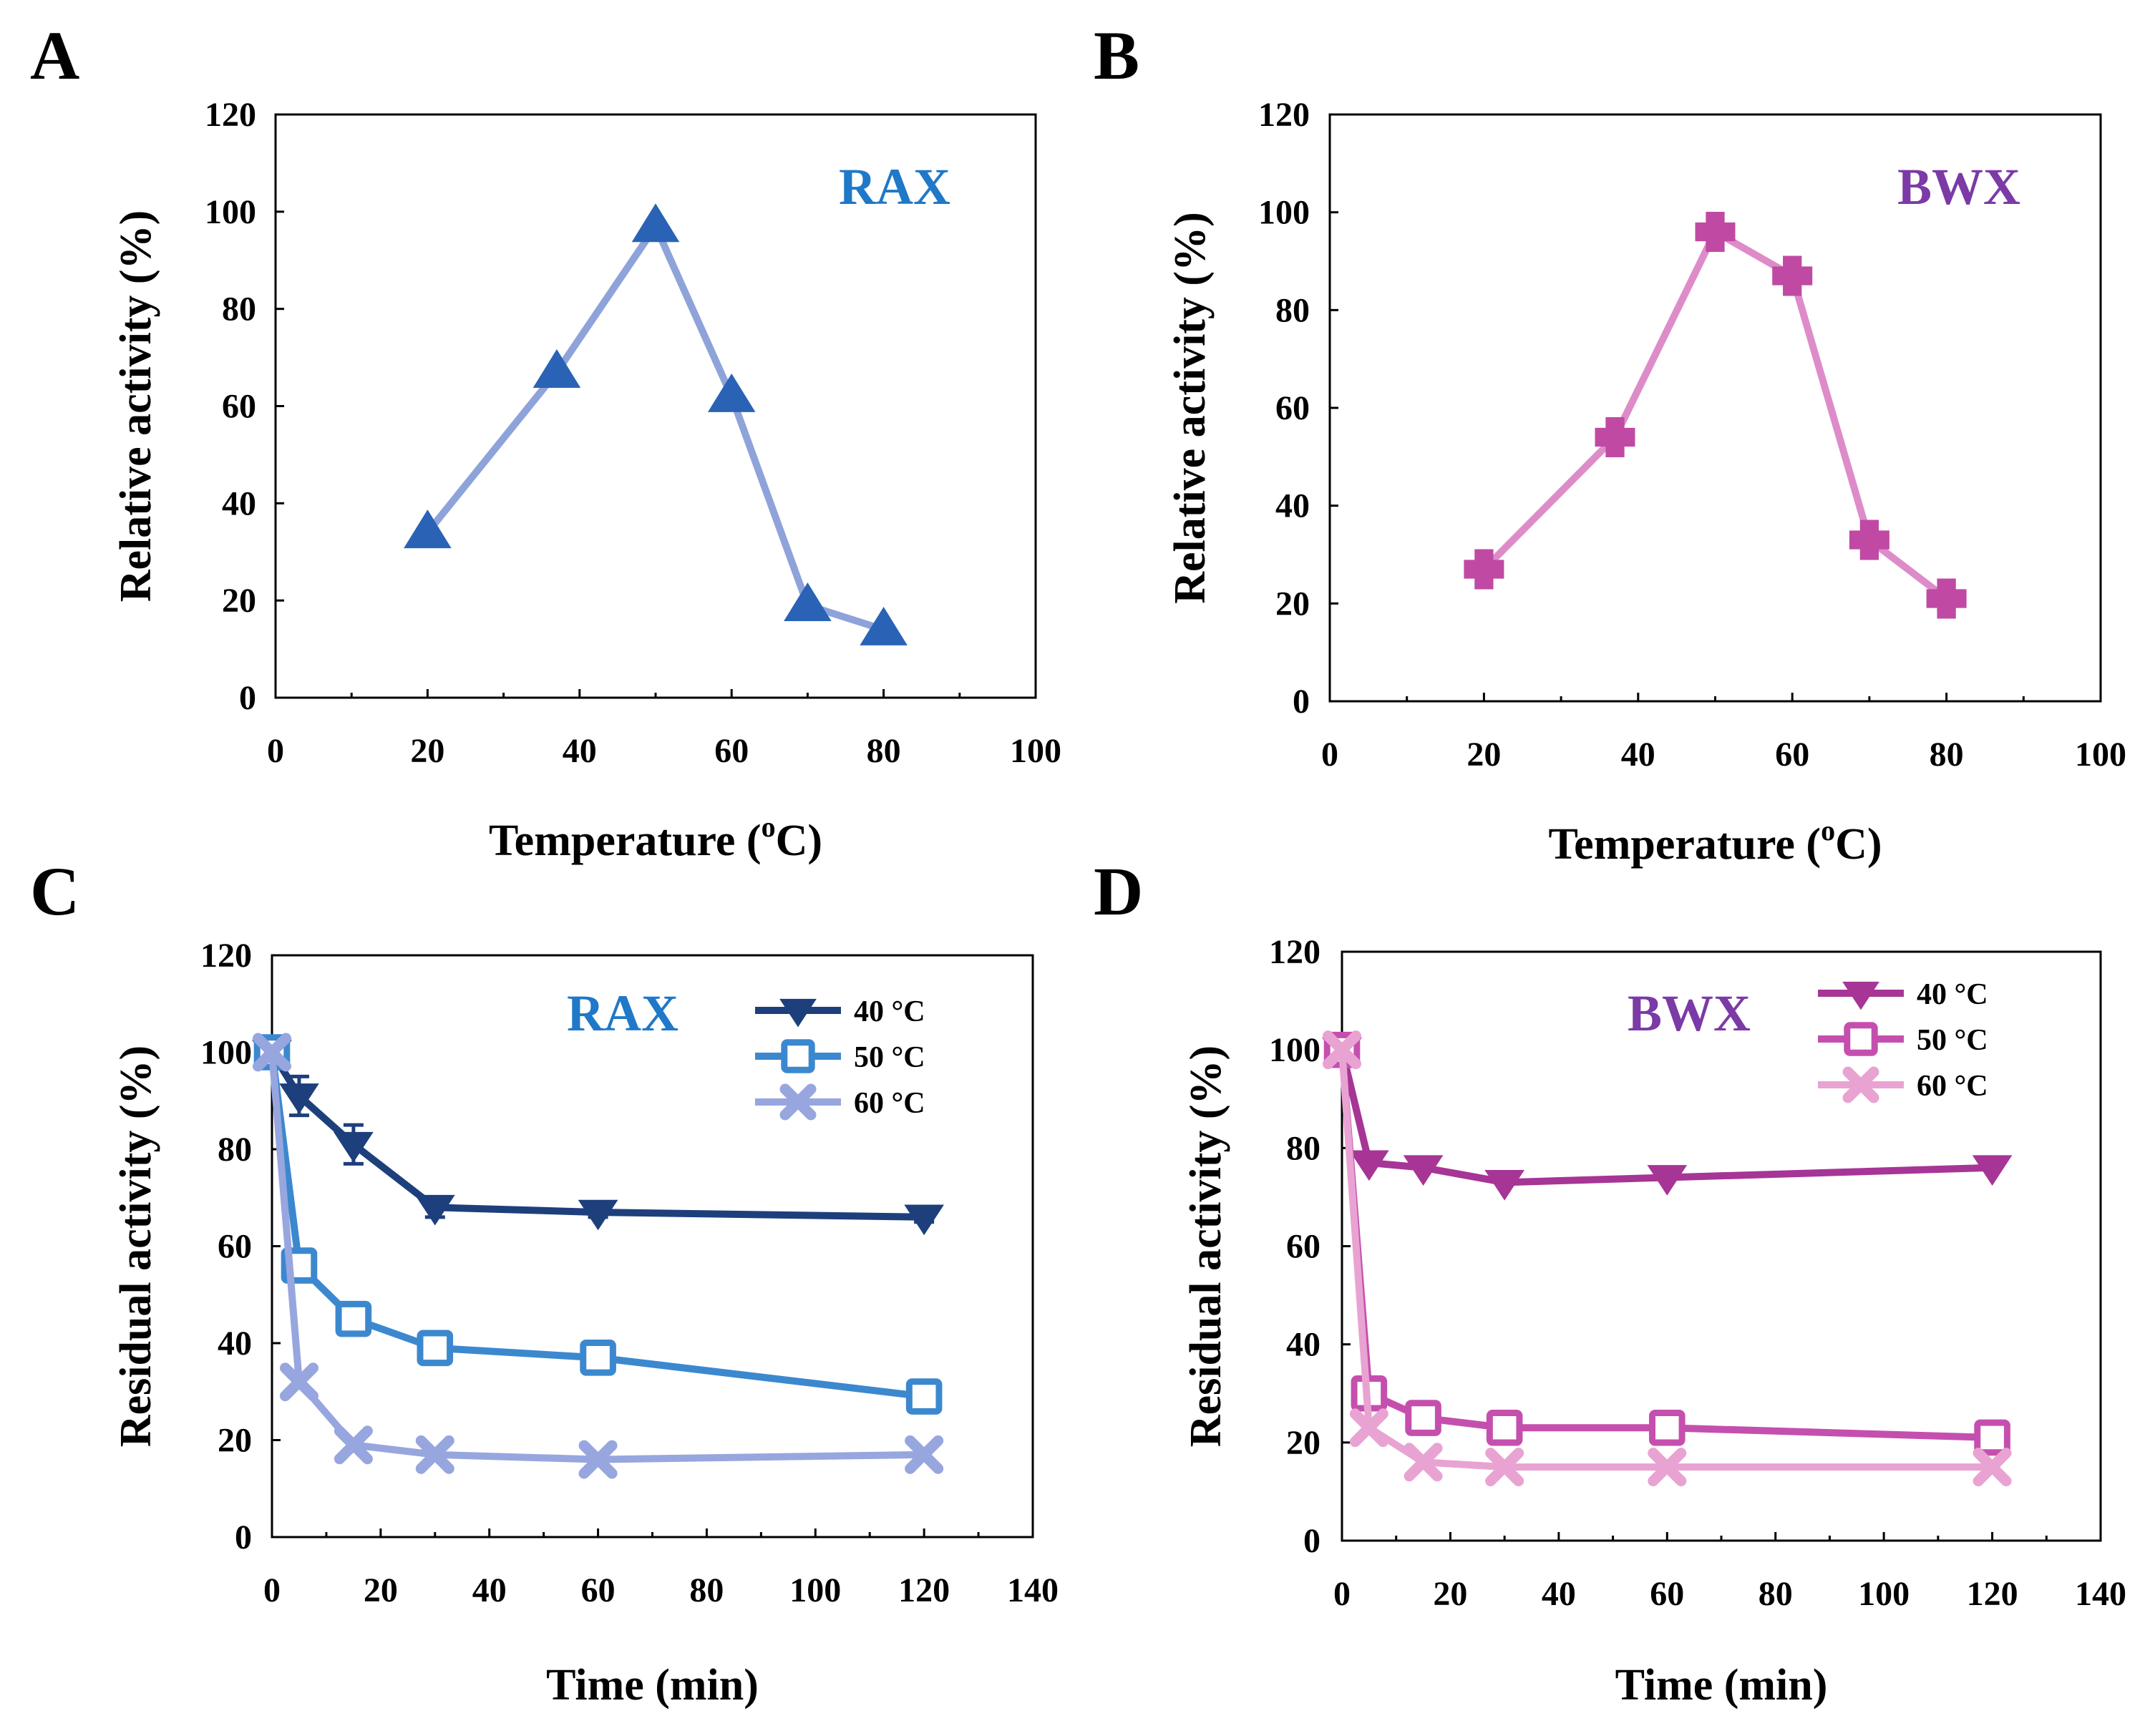  Describe the element at coordinates (1450, 1594) in the screenshot. I see `x-tick-label: 20` at that location.